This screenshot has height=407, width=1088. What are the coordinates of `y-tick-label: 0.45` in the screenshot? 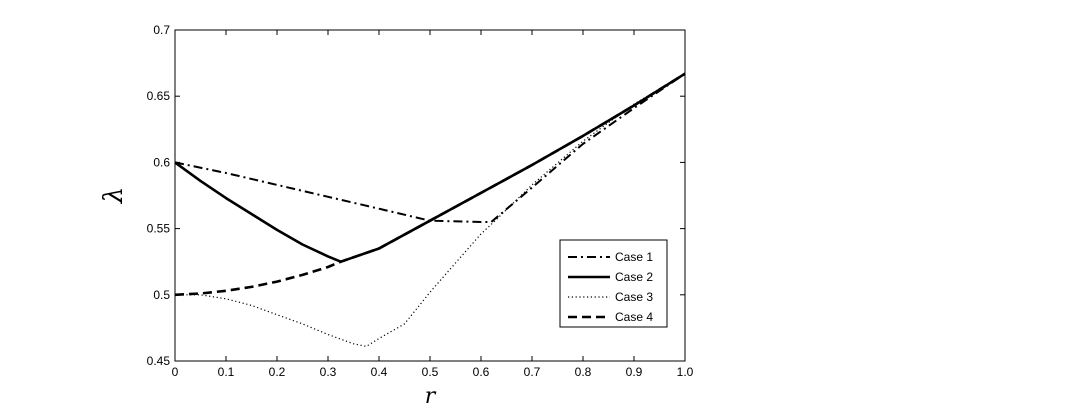 It's located at (159, 361).